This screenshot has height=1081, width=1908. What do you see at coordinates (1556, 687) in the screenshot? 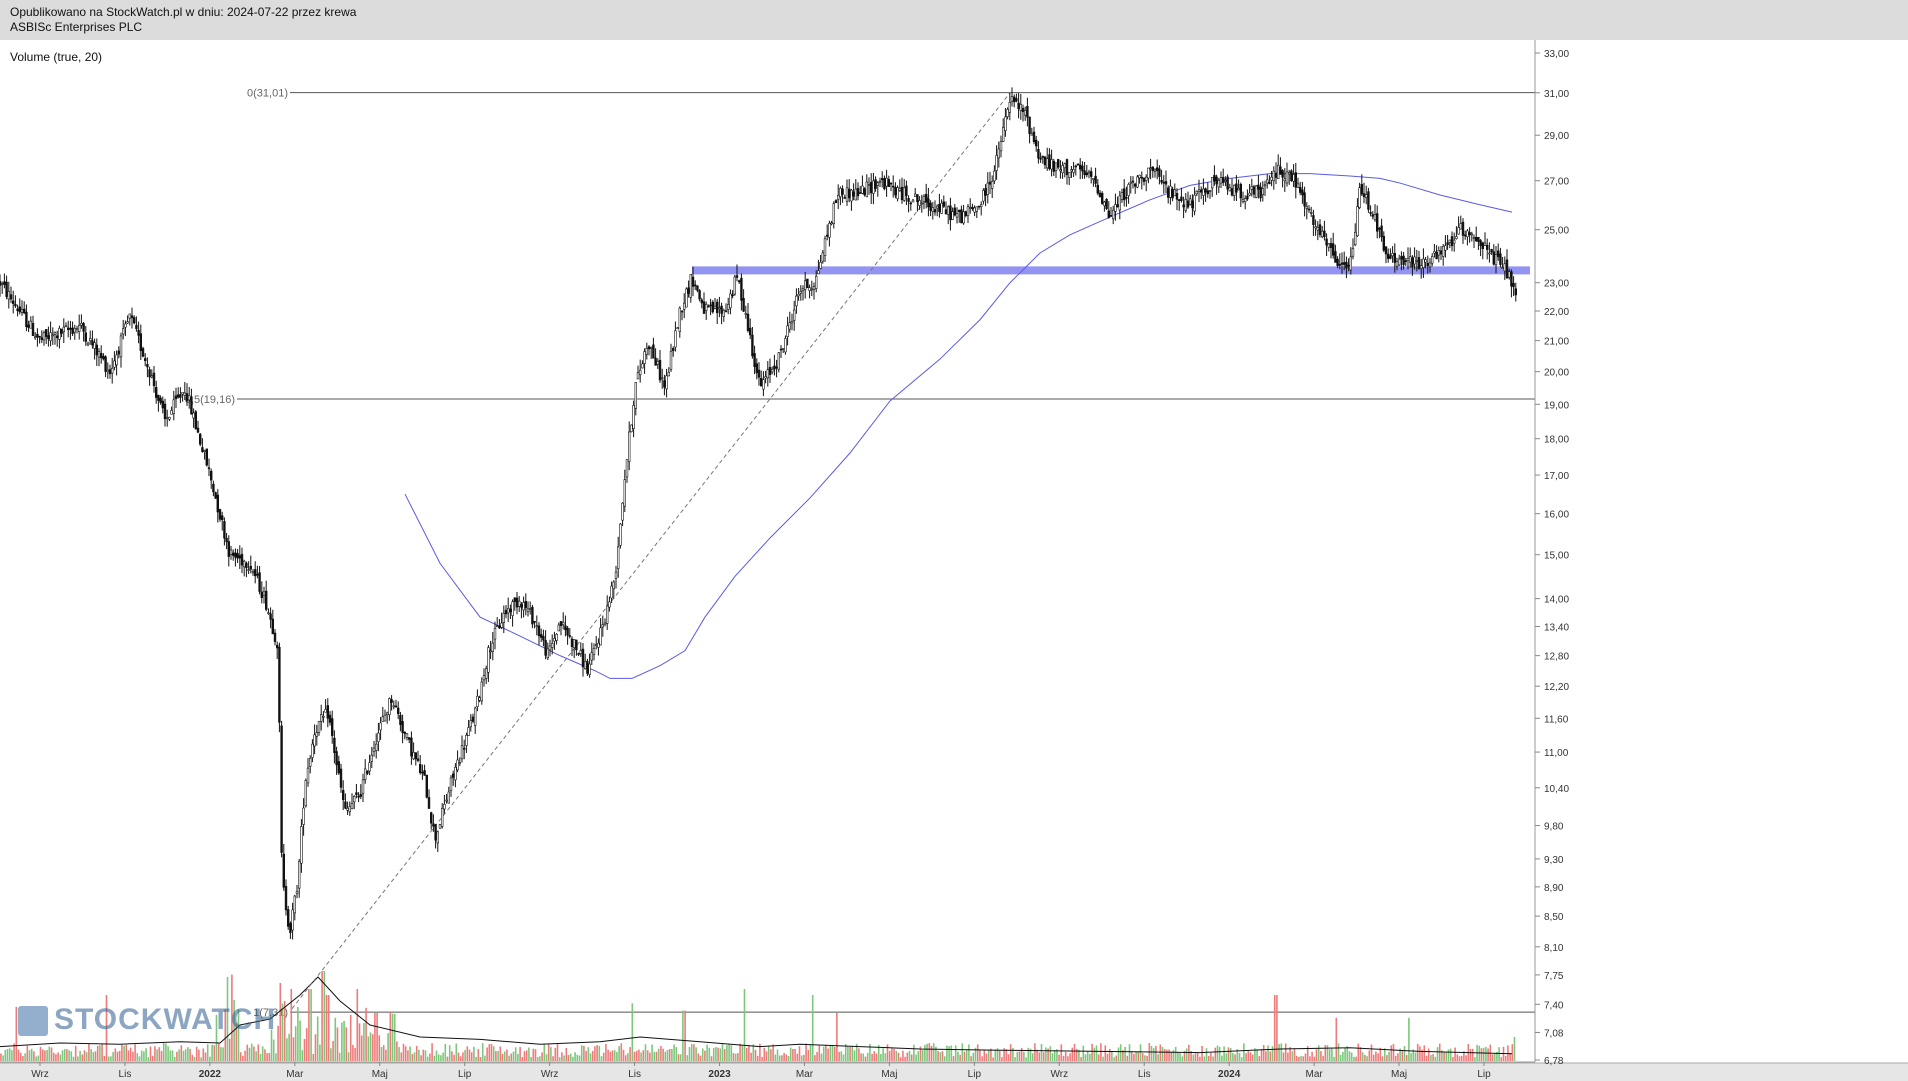
I see `price-tick-label: 12,20` at bounding box center [1556, 687].